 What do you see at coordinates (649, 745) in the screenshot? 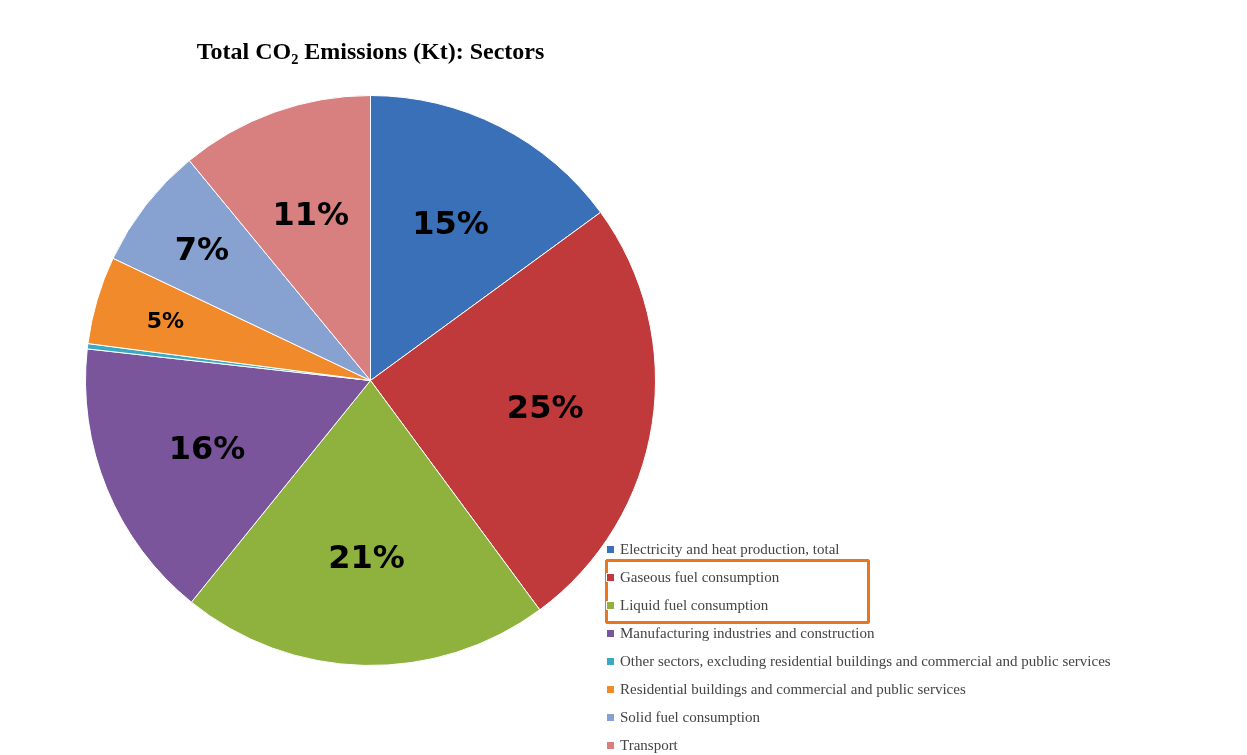
I see `legend-label: Transport` at bounding box center [649, 745].